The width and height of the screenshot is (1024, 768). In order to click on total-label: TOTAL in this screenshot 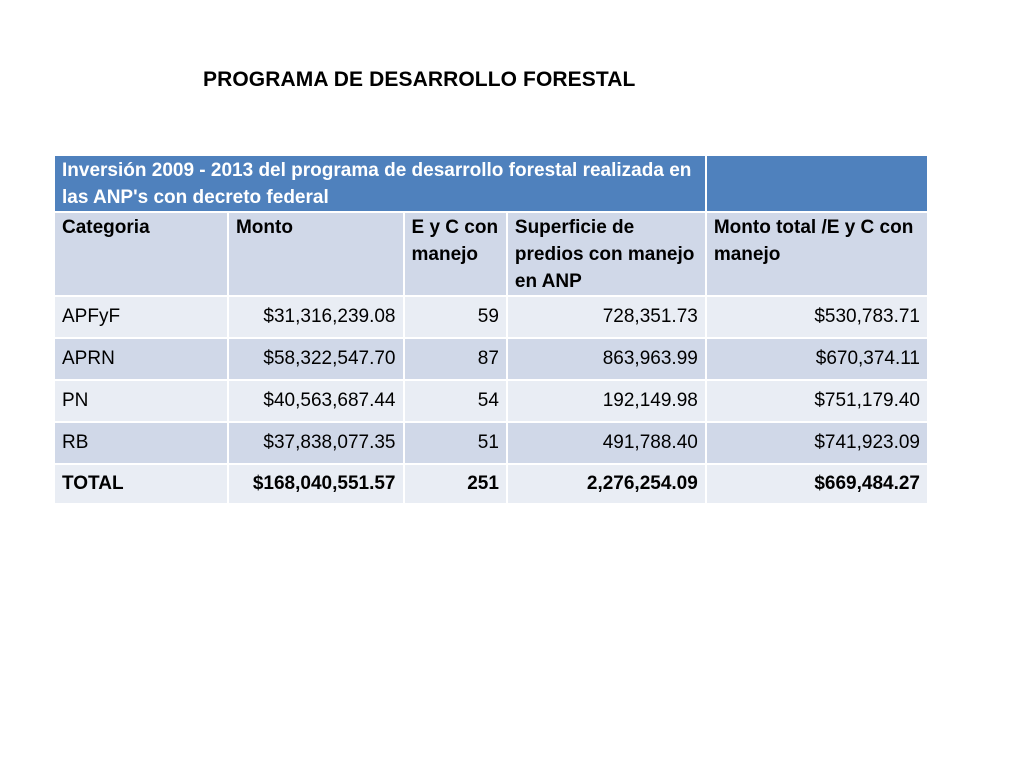, I will do `click(141, 484)`.